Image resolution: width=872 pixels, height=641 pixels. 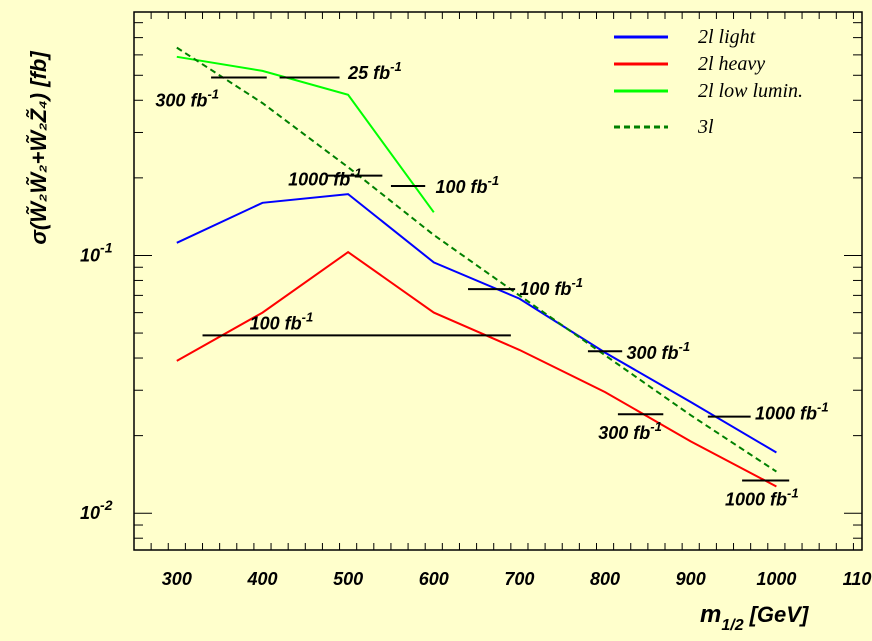 What do you see at coordinates (96, 510) in the screenshot?
I see `y-tick-label: 10⁻²` at bounding box center [96, 510].